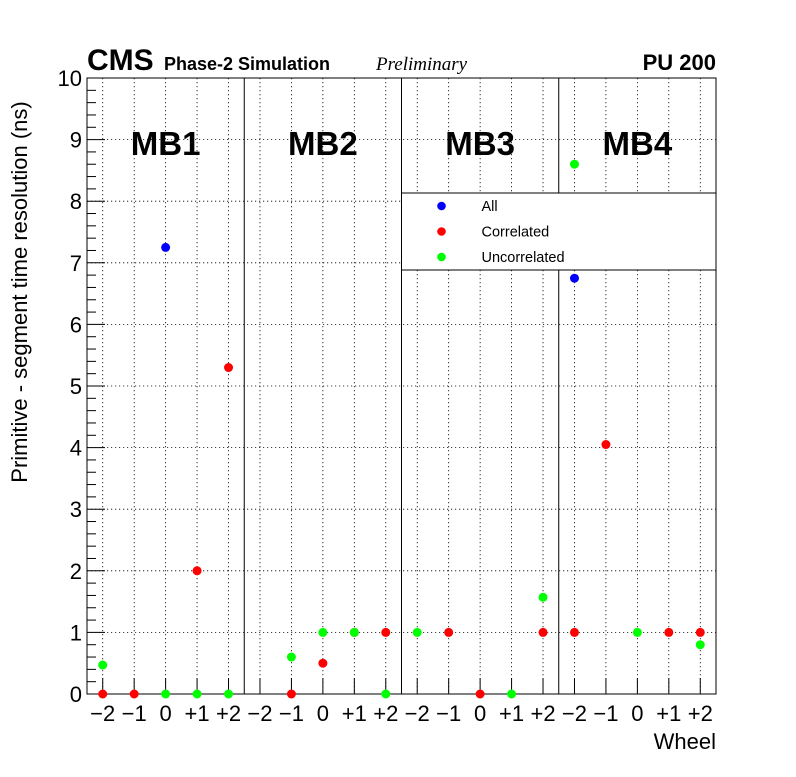  What do you see at coordinates (516, 233) in the screenshot?
I see `legend-label: Correlated` at bounding box center [516, 233].